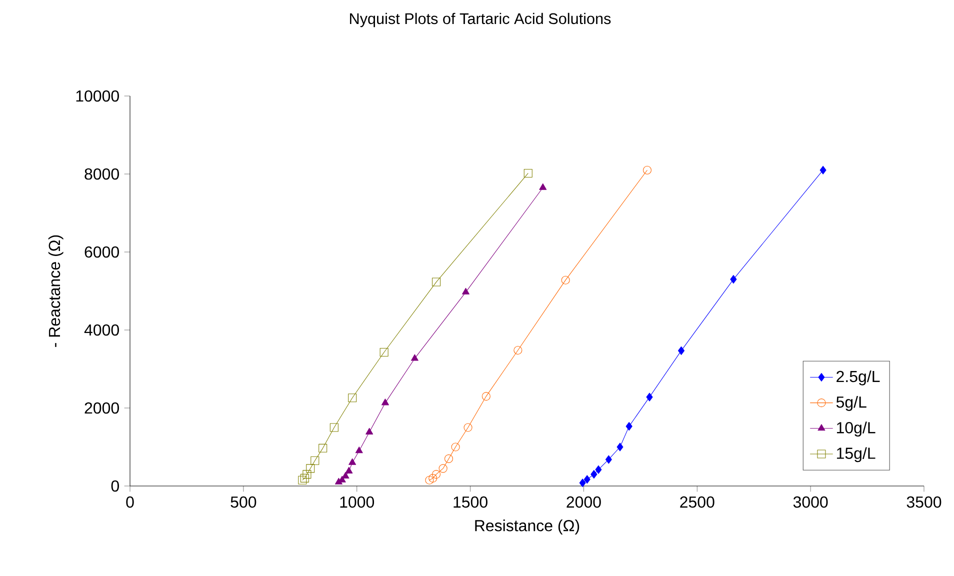 The image size is (954, 576). What do you see at coordinates (856, 454) in the screenshot?
I see `legend-label: 15g/L` at bounding box center [856, 454].